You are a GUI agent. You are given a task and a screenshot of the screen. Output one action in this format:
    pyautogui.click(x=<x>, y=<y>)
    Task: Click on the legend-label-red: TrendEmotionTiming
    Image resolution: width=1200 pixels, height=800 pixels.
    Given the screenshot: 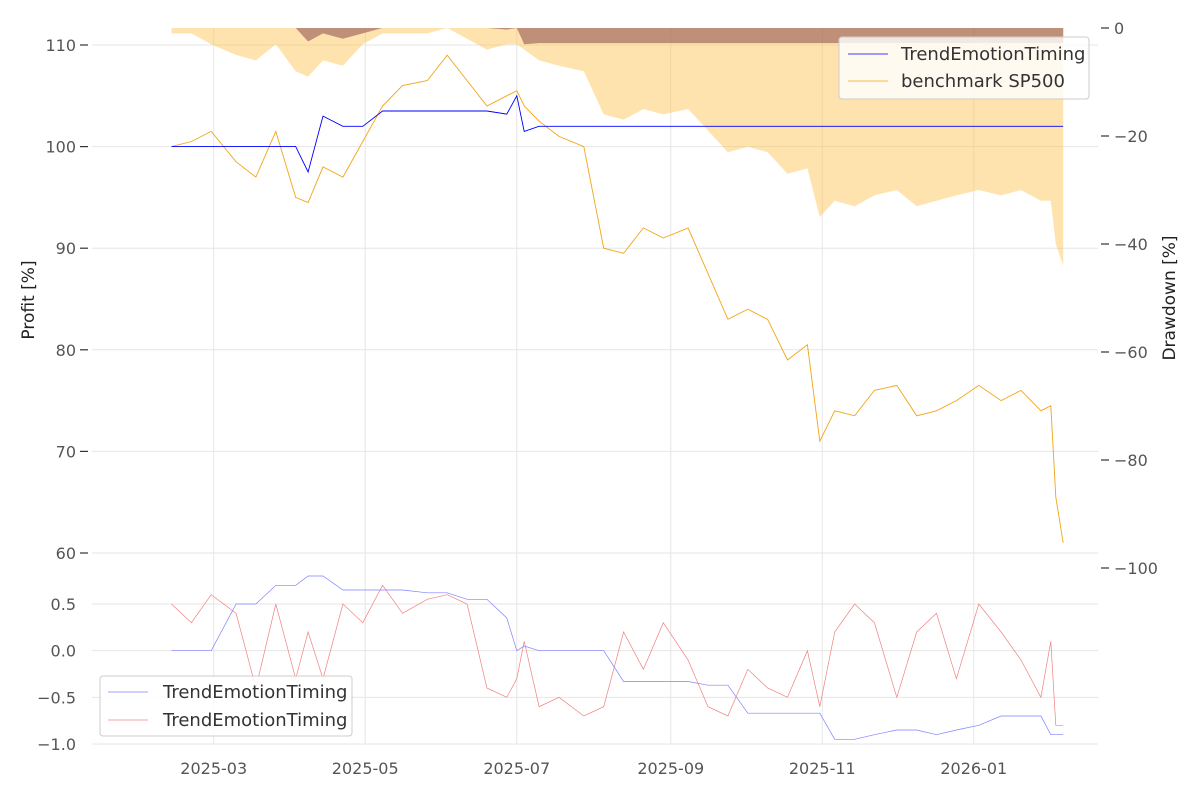 What is the action you would take?
    pyautogui.click(x=254, y=720)
    